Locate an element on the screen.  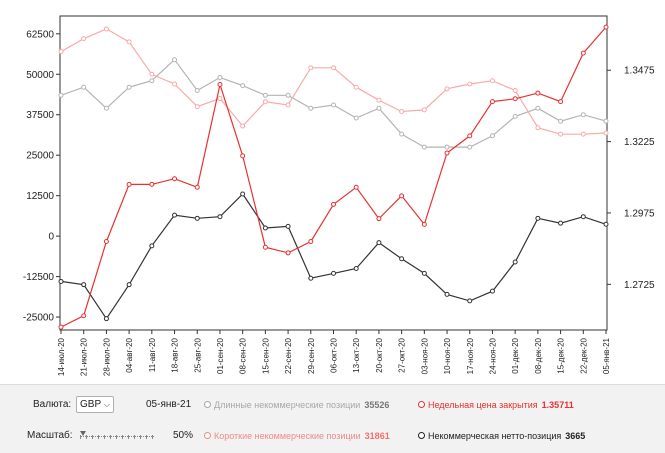
x-axis-date-label: 08-дек-20 is located at coordinates (538, 355).